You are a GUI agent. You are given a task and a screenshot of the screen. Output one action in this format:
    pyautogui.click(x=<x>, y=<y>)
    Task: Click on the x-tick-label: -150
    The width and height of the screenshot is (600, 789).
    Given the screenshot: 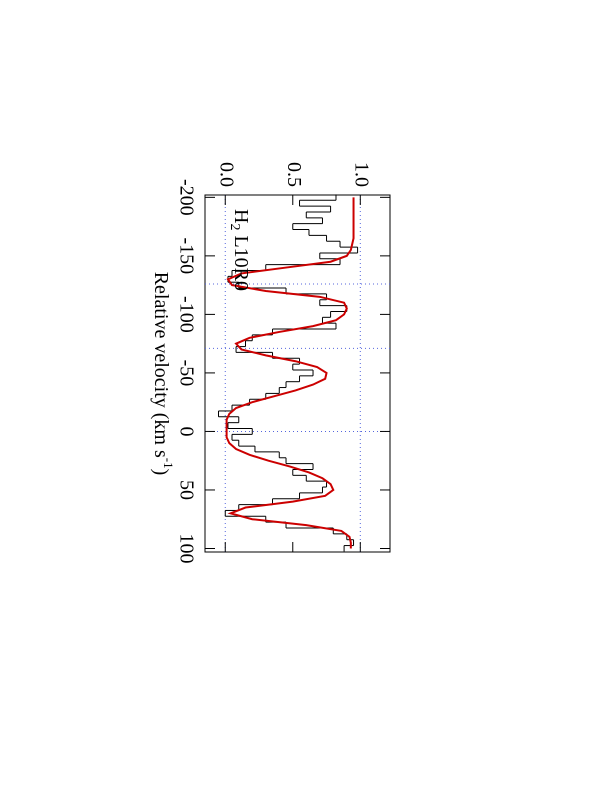 What is the action you would take?
    pyautogui.click(x=186, y=256)
    